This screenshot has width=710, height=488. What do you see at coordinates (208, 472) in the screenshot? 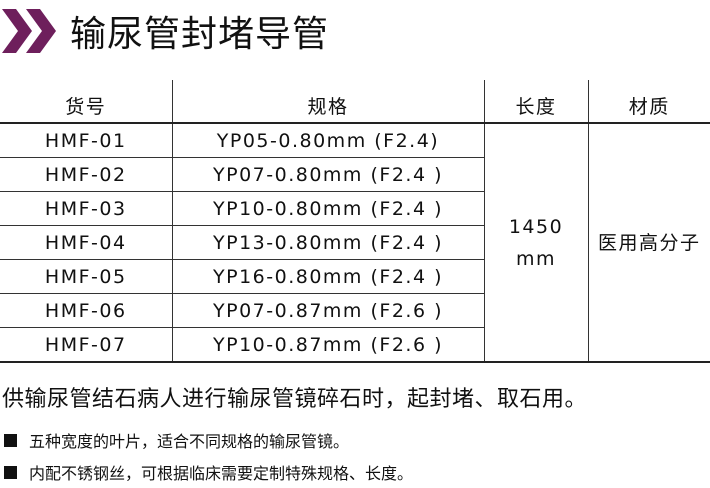
I see `bullet-item: 内配不锈钢丝，可根据临床需要定制特殊规格、长度。` at bounding box center [208, 472].